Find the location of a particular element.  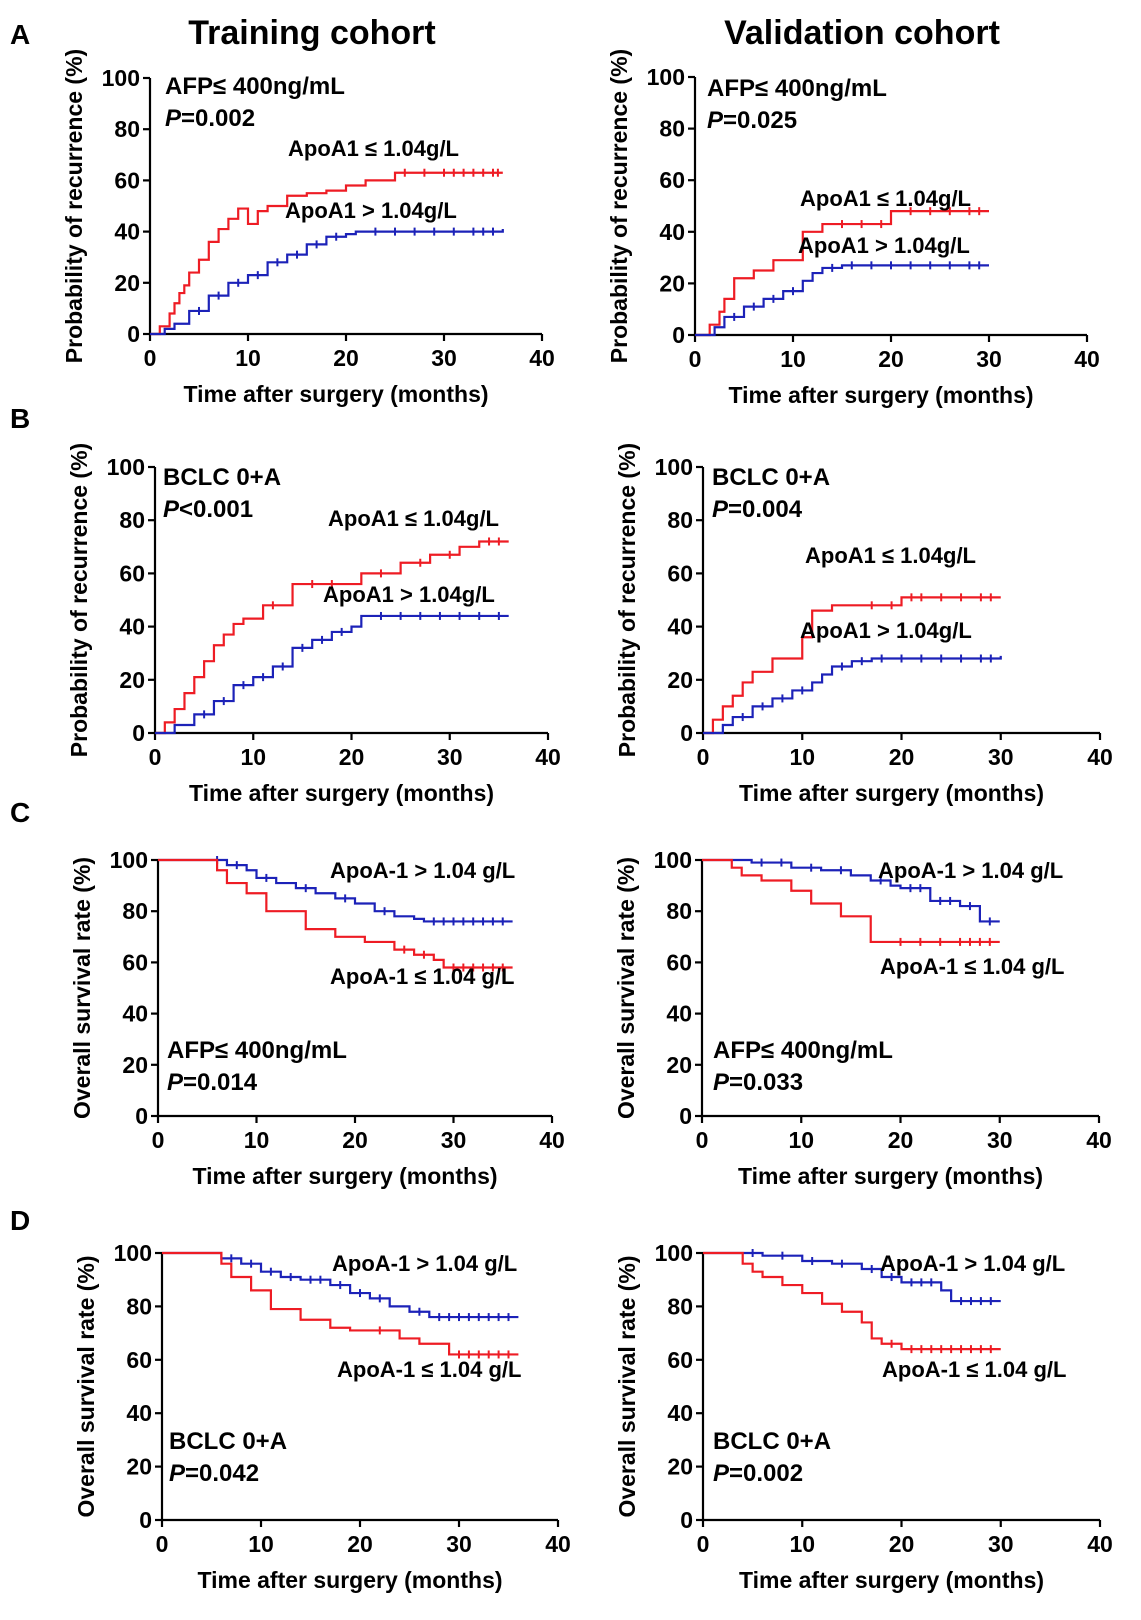

panel-letter-a: A is located at coordinates (20, 34).